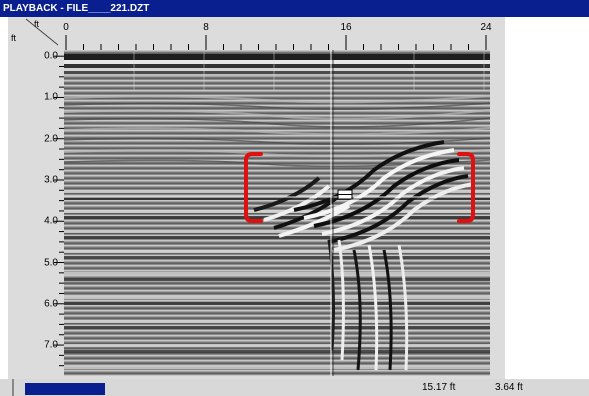  Describe the element at coordinates (51, 221) in the screenshot. I see `vertical-tick-label: 4.0` at that location.